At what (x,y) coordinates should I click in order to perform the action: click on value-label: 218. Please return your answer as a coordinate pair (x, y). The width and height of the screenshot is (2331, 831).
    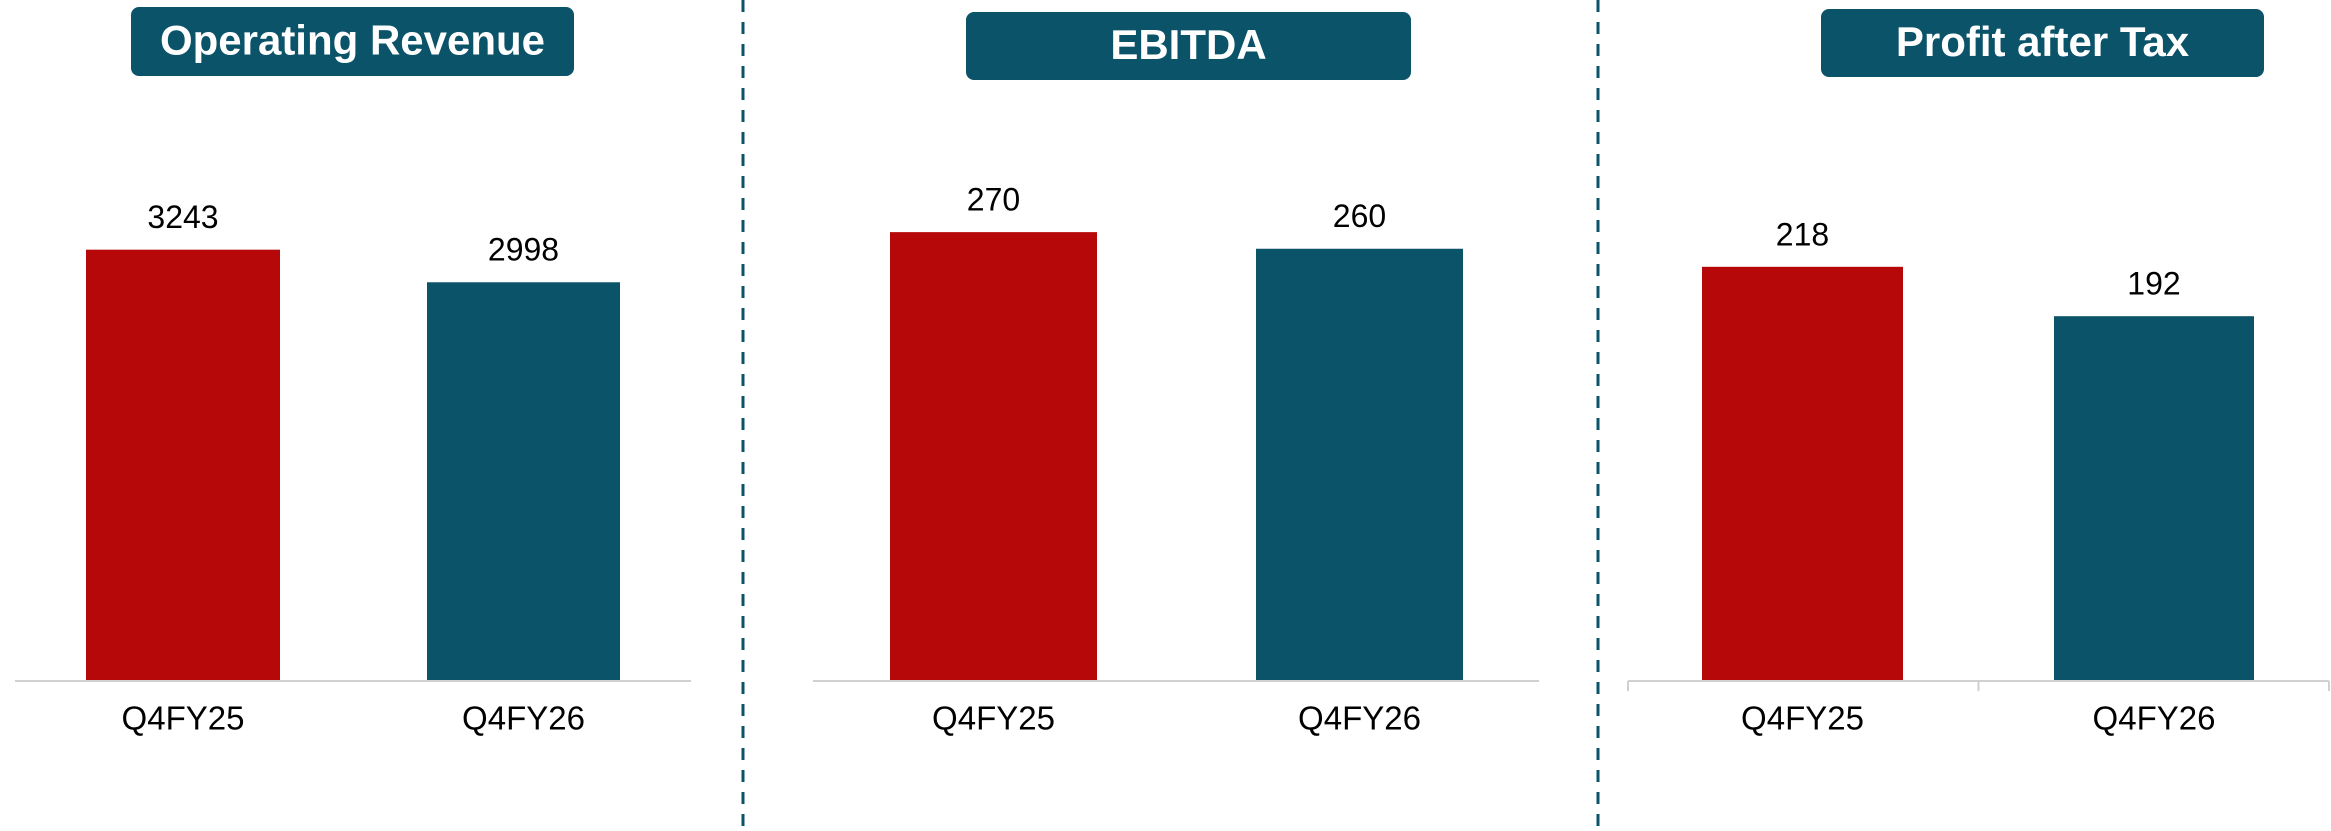
    Looking at the image, I should click on (1802, 234).